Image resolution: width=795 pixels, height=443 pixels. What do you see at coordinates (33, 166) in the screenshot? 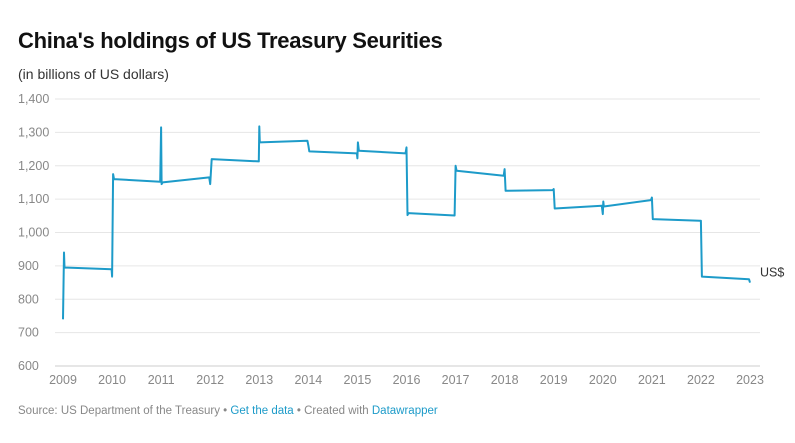
I see `y-tick-label: 1,200` at bounding box center [33, 166].